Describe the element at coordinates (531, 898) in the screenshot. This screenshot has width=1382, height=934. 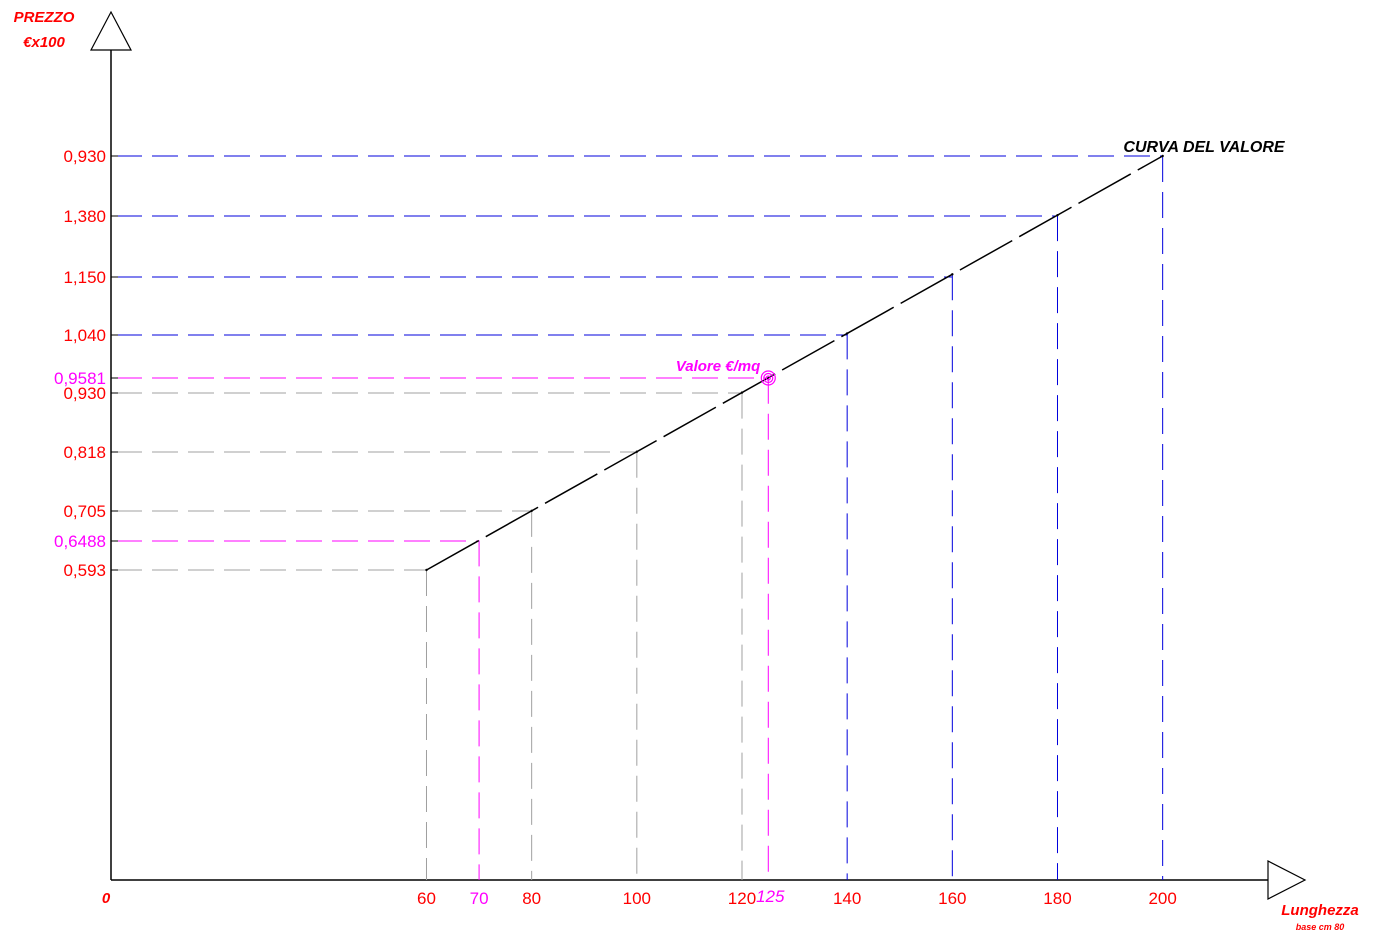
I see `x-tick-label: 80` at that location.